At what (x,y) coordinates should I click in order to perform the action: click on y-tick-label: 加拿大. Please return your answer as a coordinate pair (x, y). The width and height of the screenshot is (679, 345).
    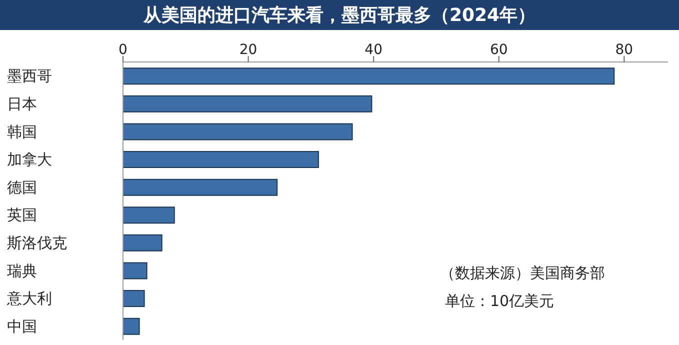
    Looking at the image, I should click on (29, 159).